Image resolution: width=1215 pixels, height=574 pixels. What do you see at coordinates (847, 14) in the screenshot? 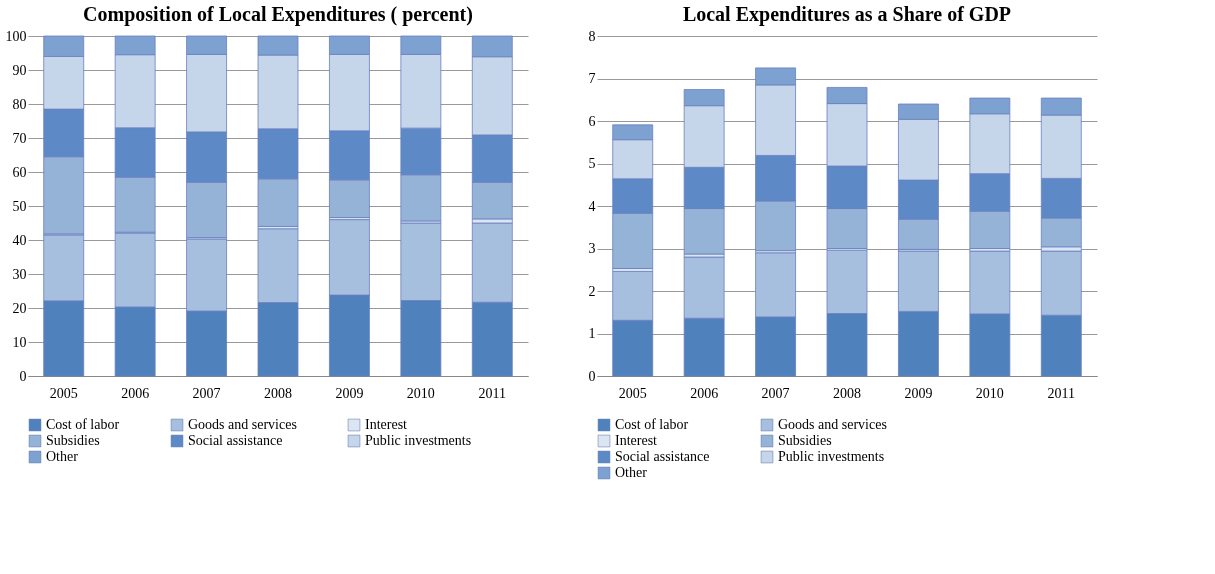
I see `chart-title: Local Expenditures as a Share of GDP` at bounding box center [847, 14].